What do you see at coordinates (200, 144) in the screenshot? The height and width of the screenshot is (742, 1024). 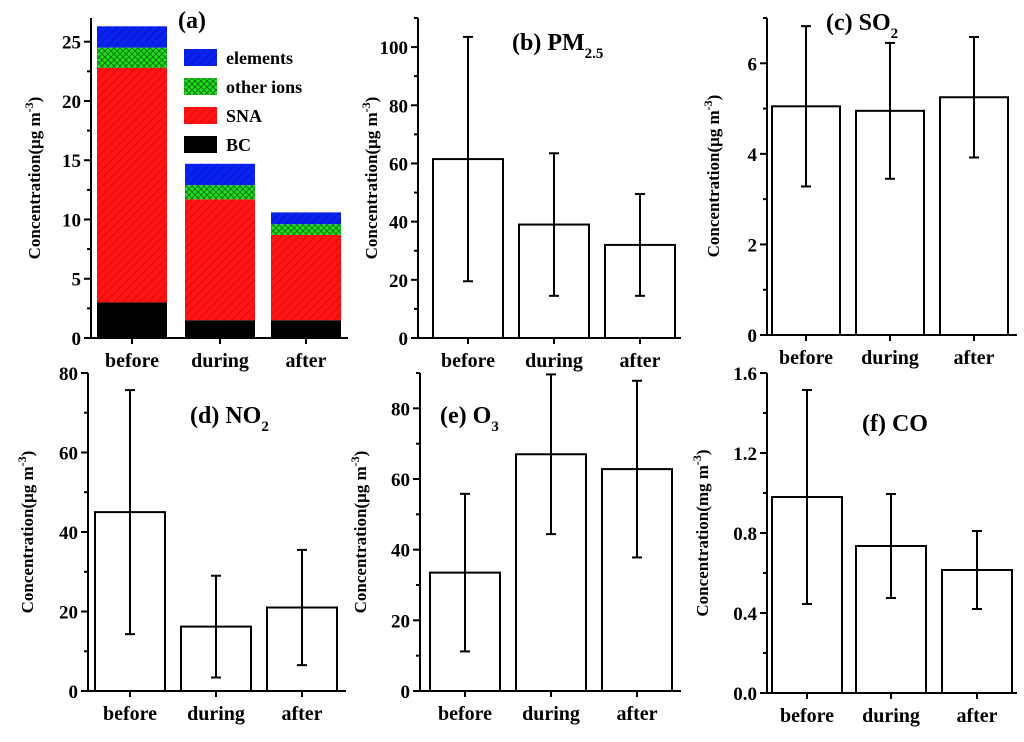 I see `legend-swatch-BC` at bounding box center [200, 144].